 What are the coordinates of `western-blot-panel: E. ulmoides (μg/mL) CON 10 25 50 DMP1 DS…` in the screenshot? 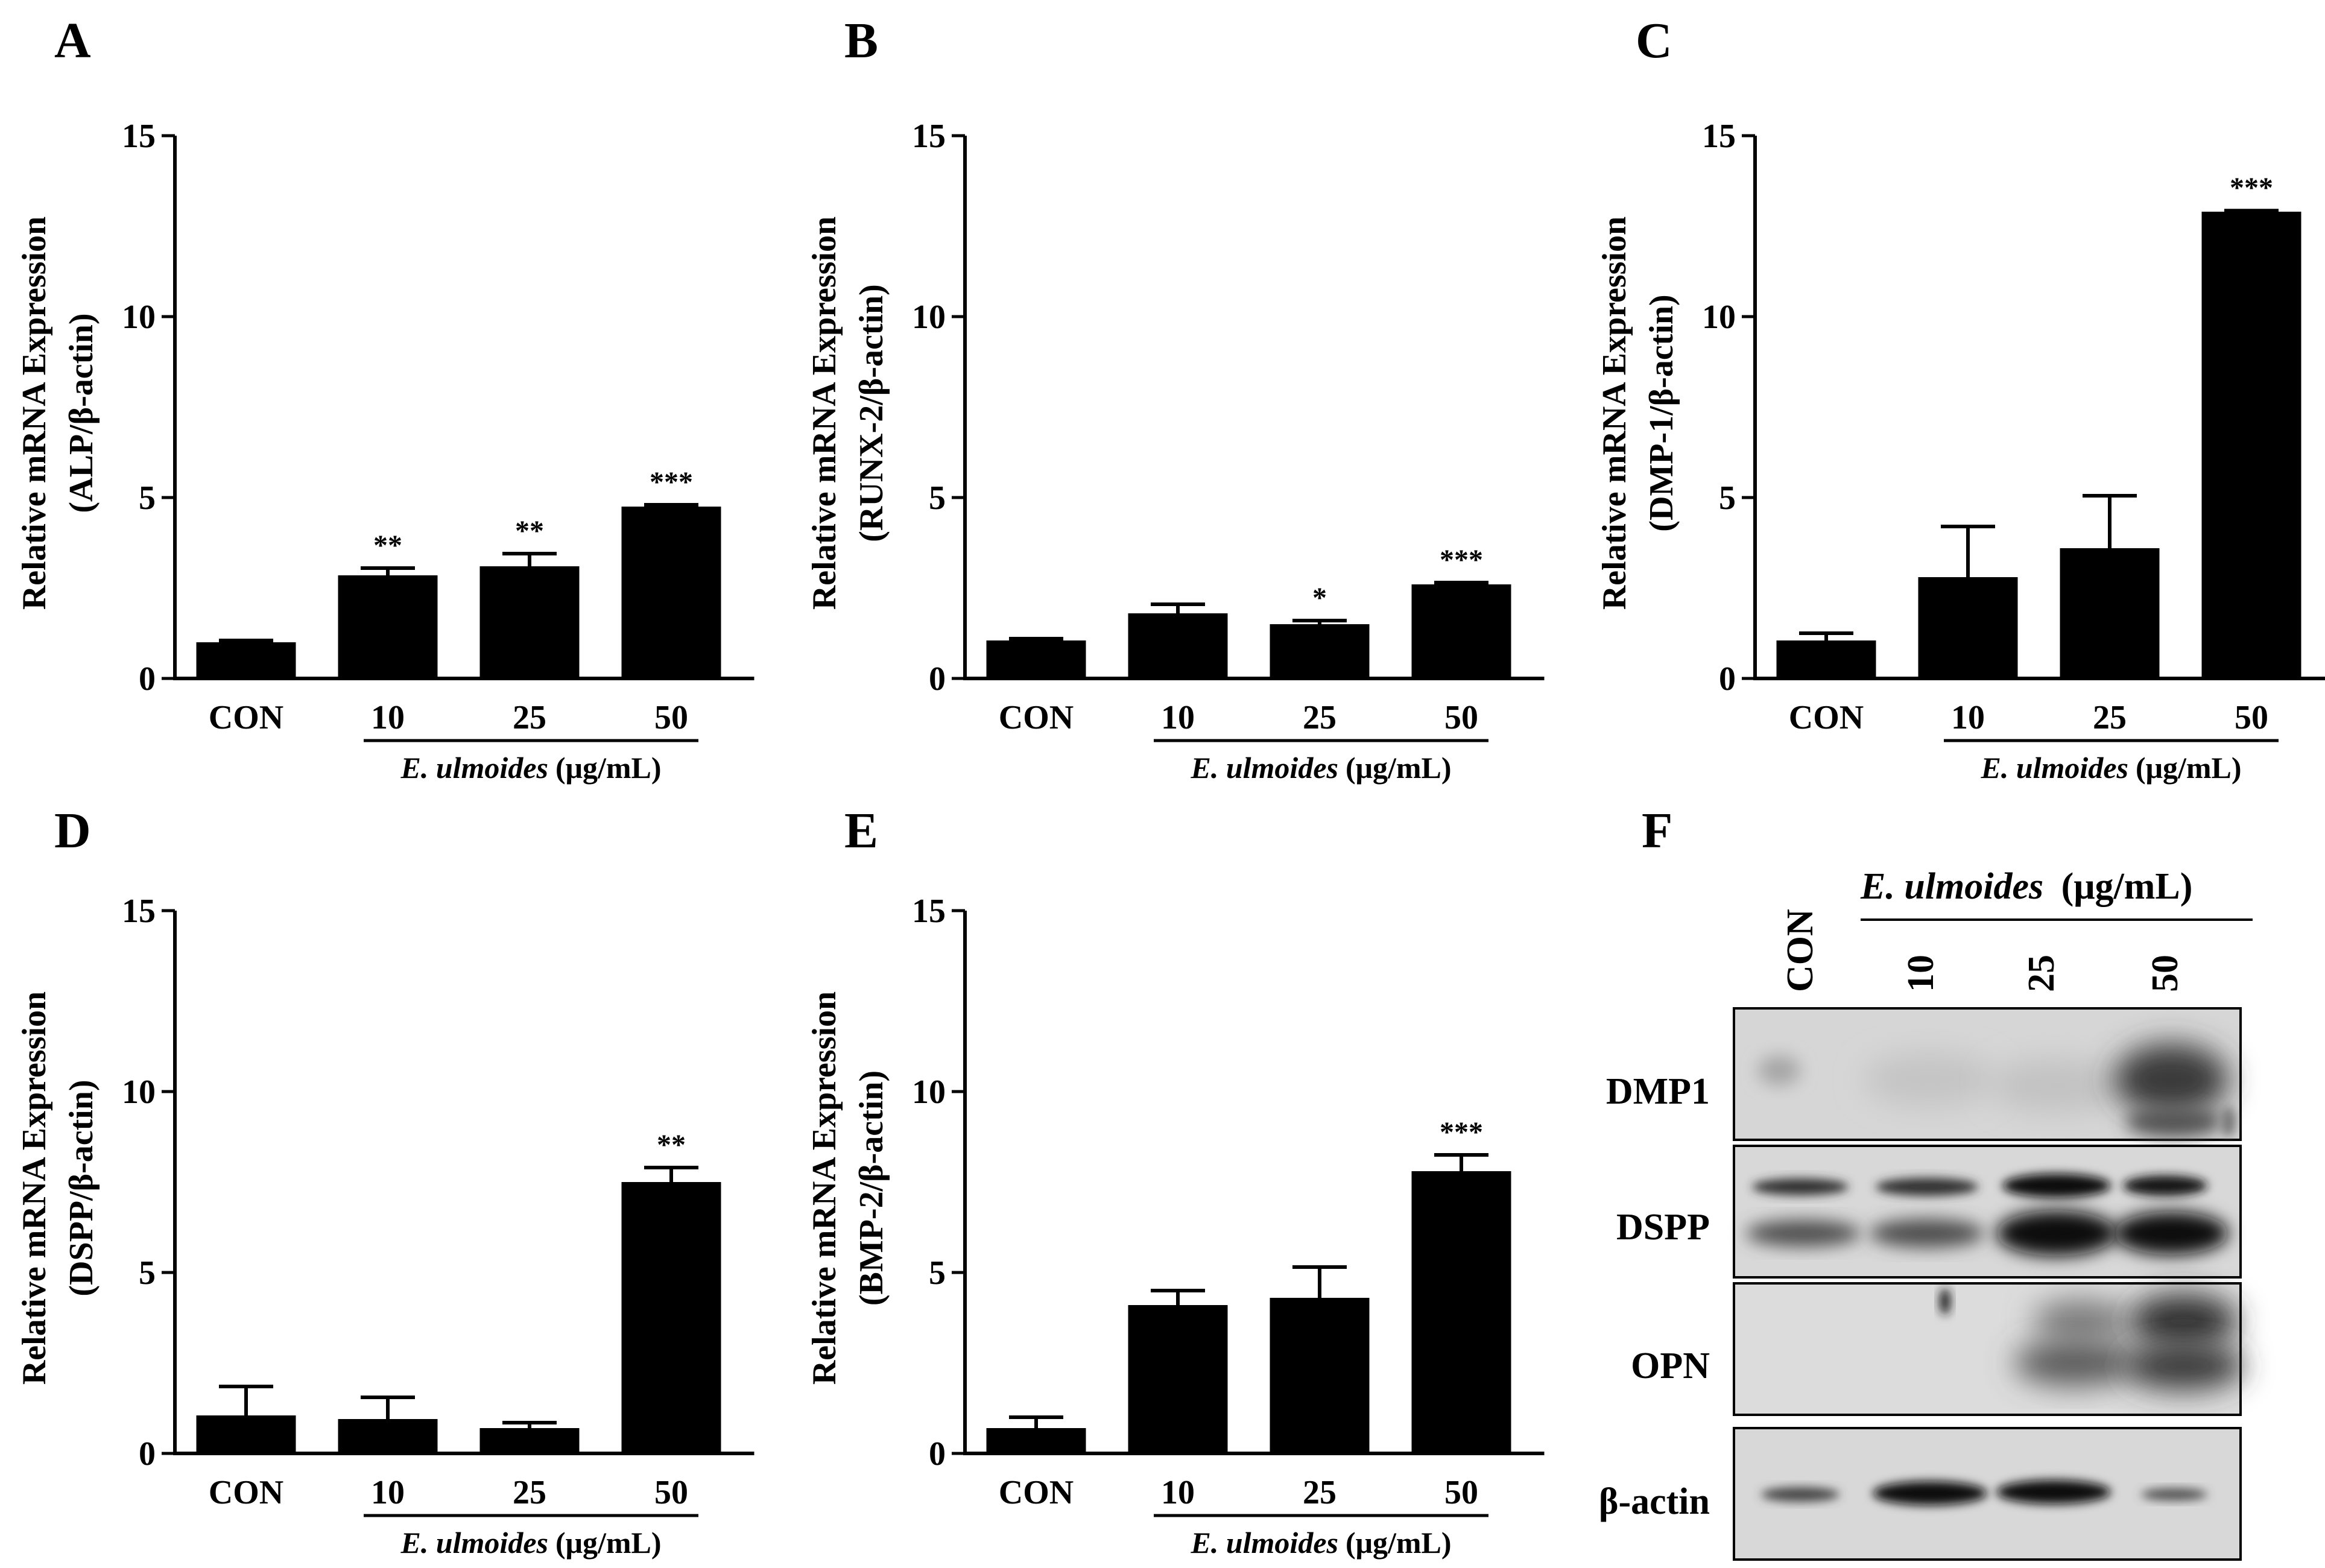 It's located at (1926, 1213).